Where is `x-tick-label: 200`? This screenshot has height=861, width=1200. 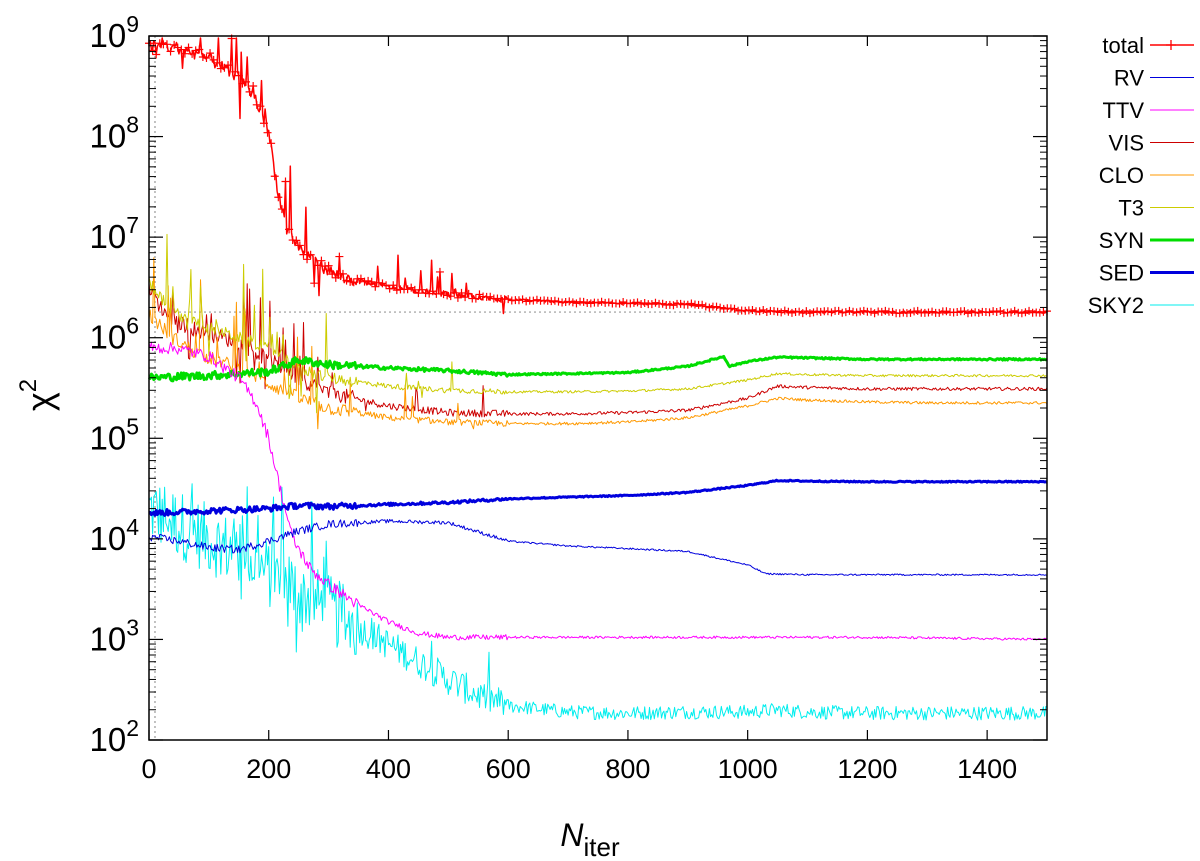 x-tick-label: 200 is located at coordinates (268, 769).